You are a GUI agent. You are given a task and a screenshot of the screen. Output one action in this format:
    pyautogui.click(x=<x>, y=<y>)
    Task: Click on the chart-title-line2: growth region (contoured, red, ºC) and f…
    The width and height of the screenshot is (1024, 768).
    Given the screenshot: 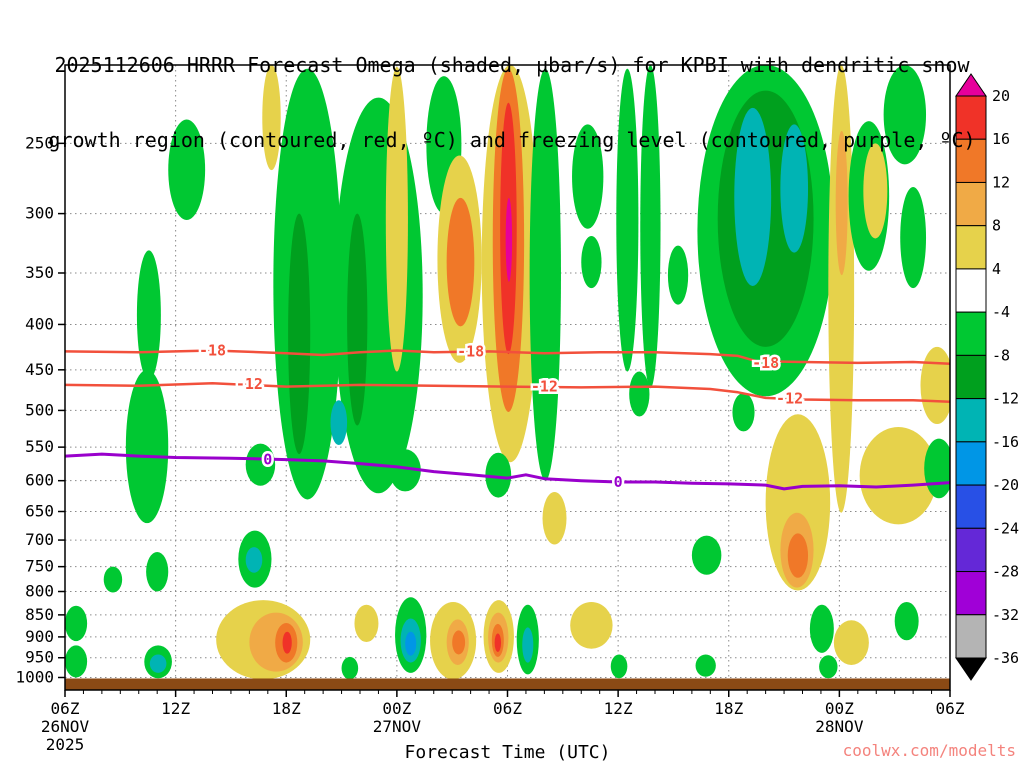 What is the action you would take?
    pyautogui.click(x=512, y=140)
    